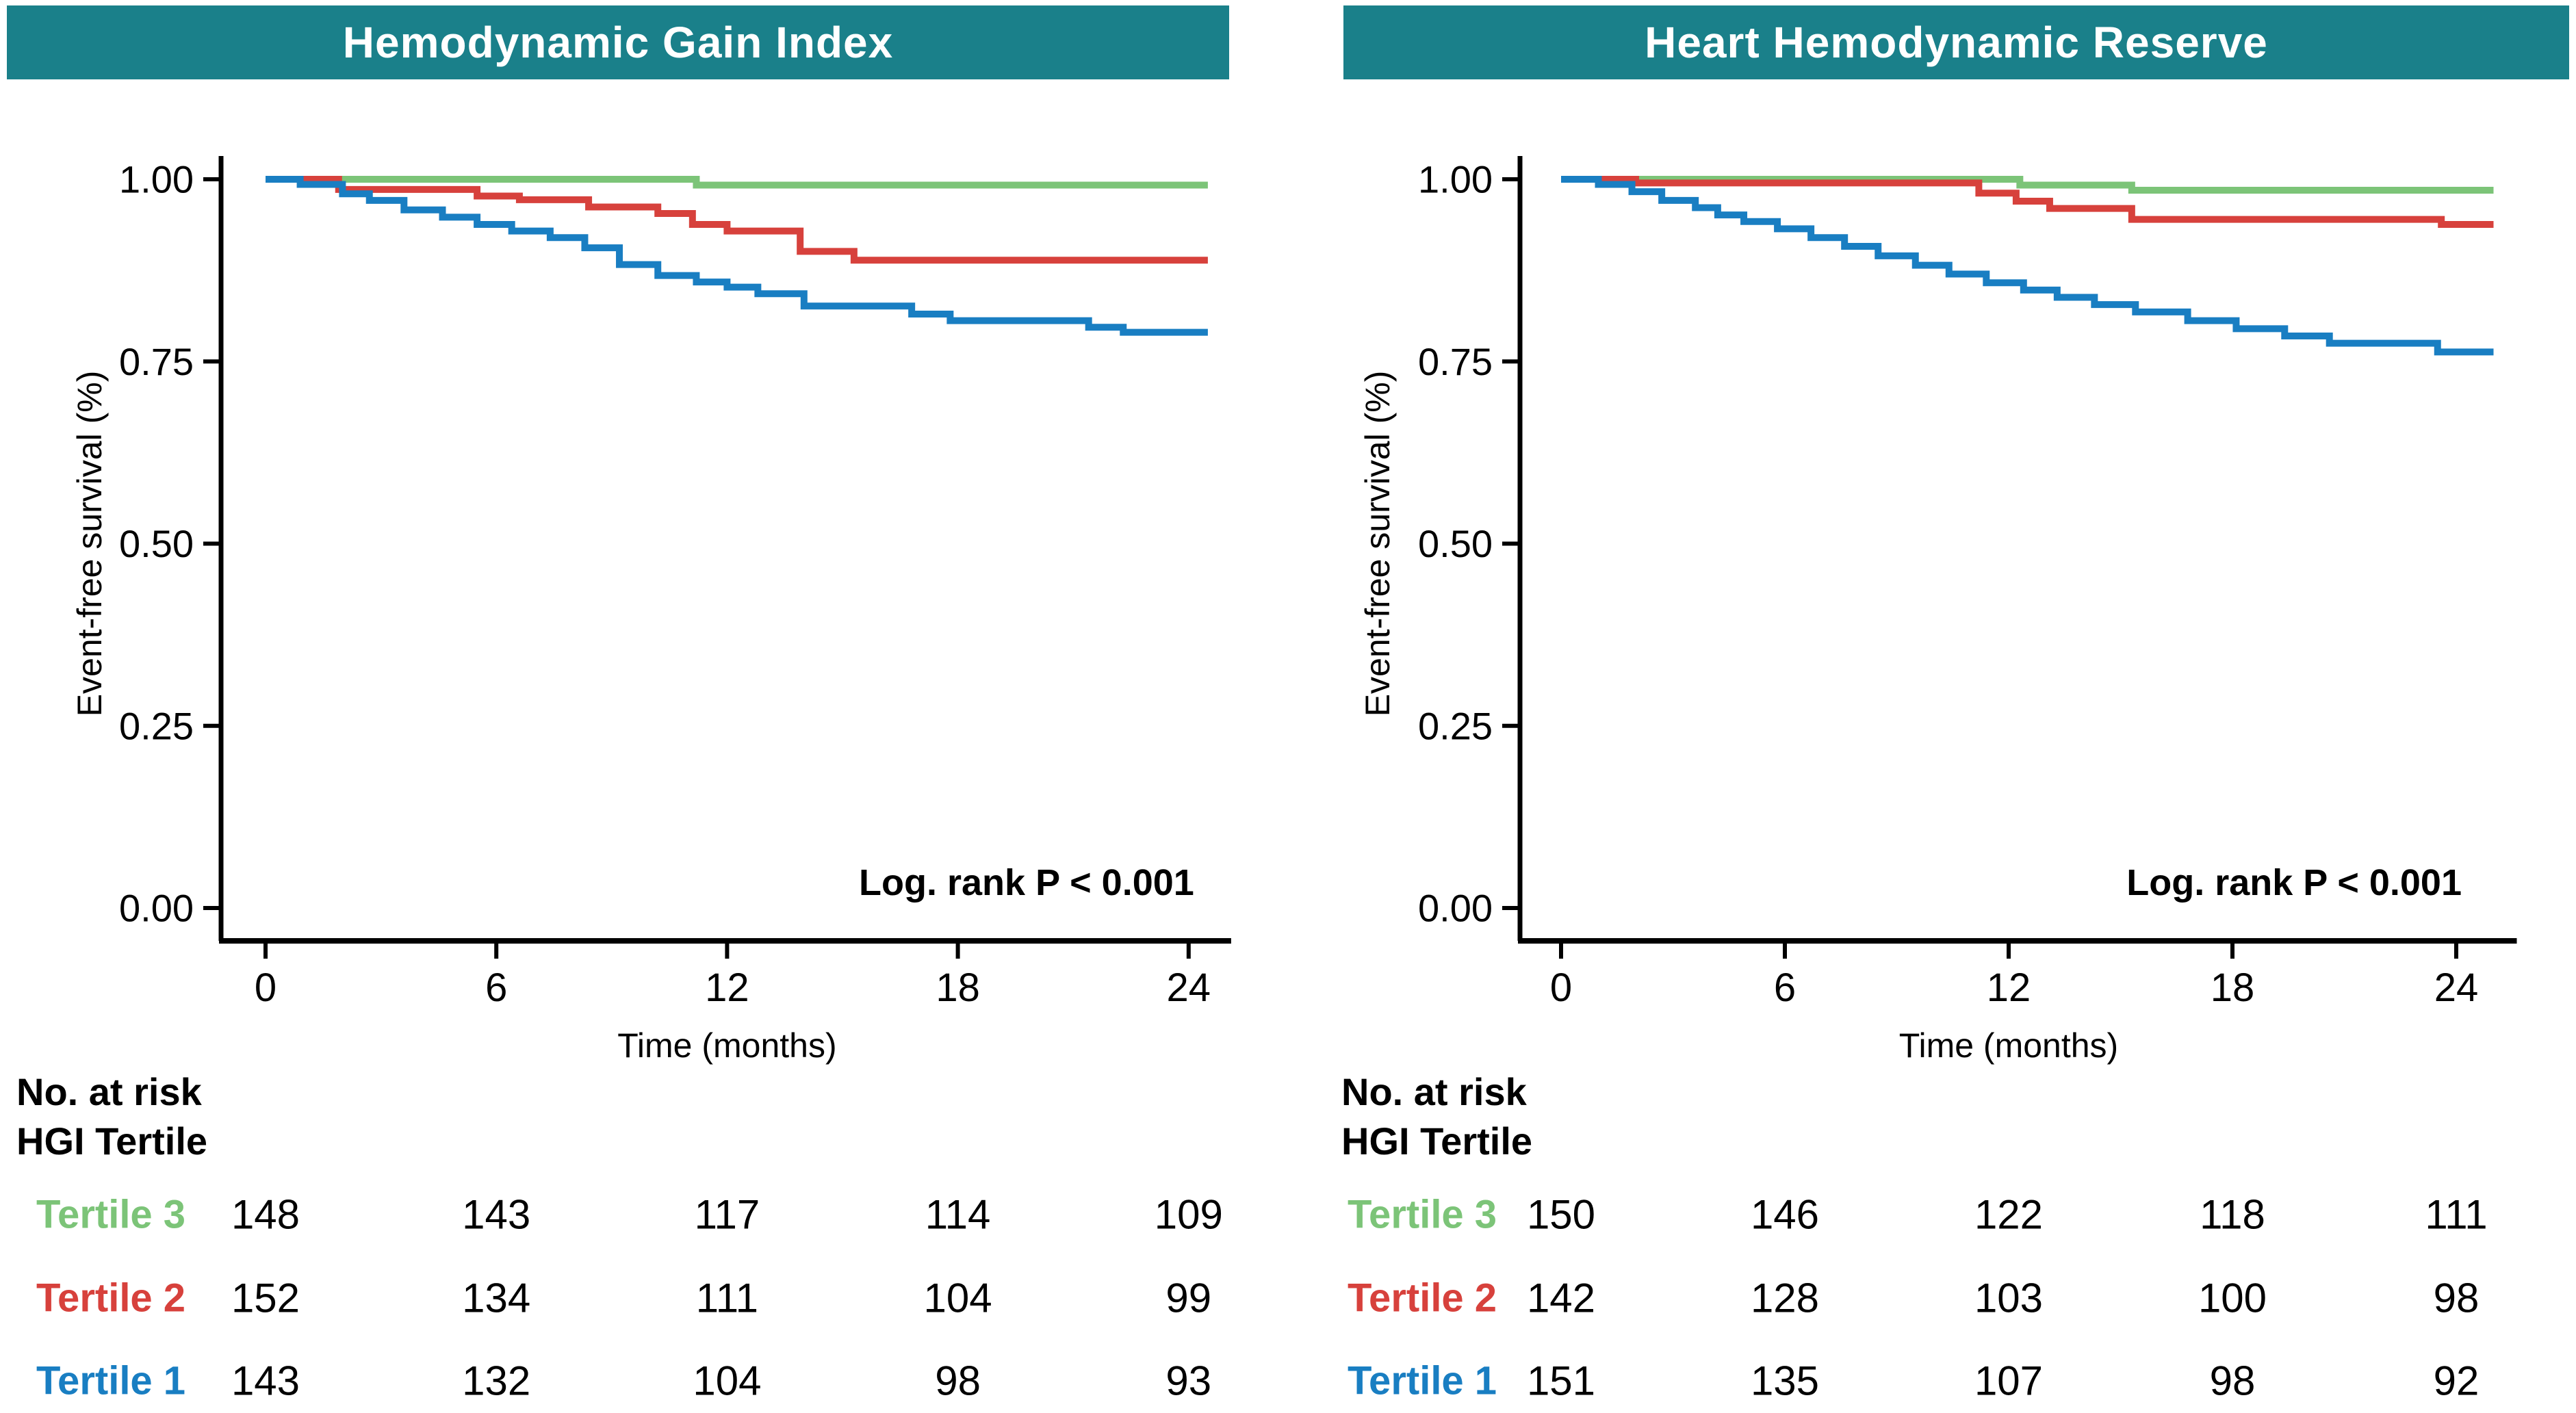 This screenshot has width=2576, height=1413. What do you see at coordinates (618, 42) in the screenshot?
I see `panel-title-left: Hemodynamic Gain Index` at bounding box center [618, 42].